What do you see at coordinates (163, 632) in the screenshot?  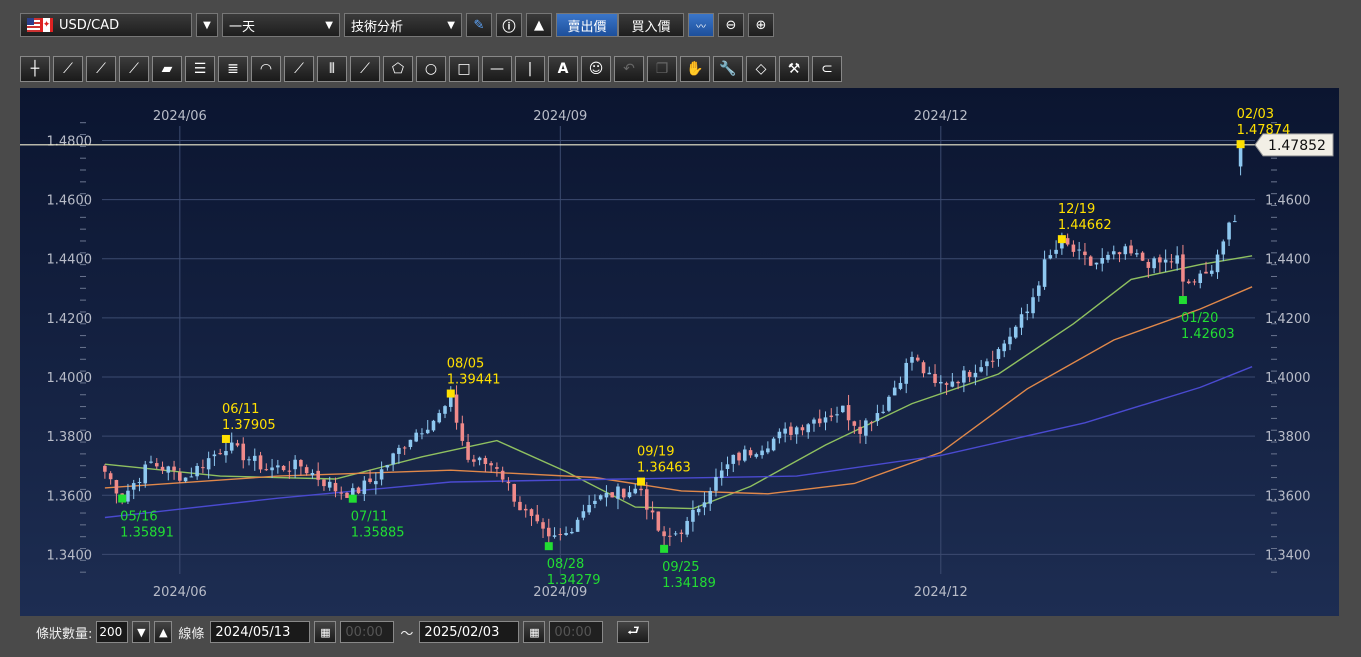 I see `bar-count-up-button: ▲` at bounding box center [163, 632].